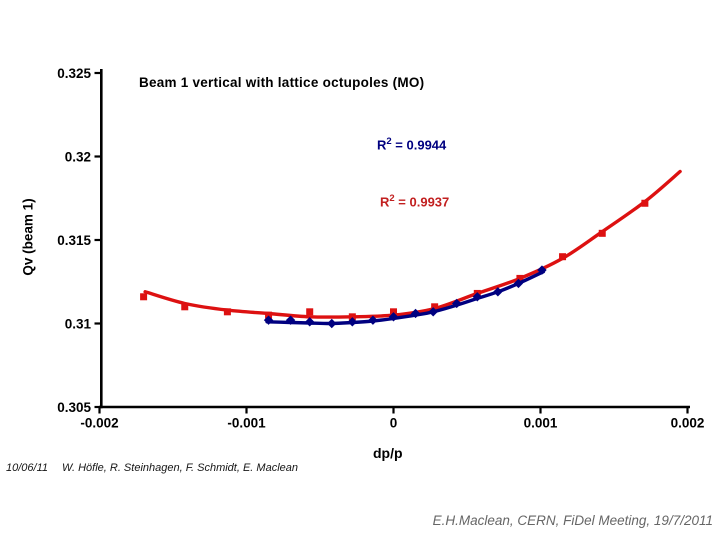  What do you see at coordinates (74, 240) in the screenshot?
I see `y-tick-label: 0.315` at bounding box center [74, 240].